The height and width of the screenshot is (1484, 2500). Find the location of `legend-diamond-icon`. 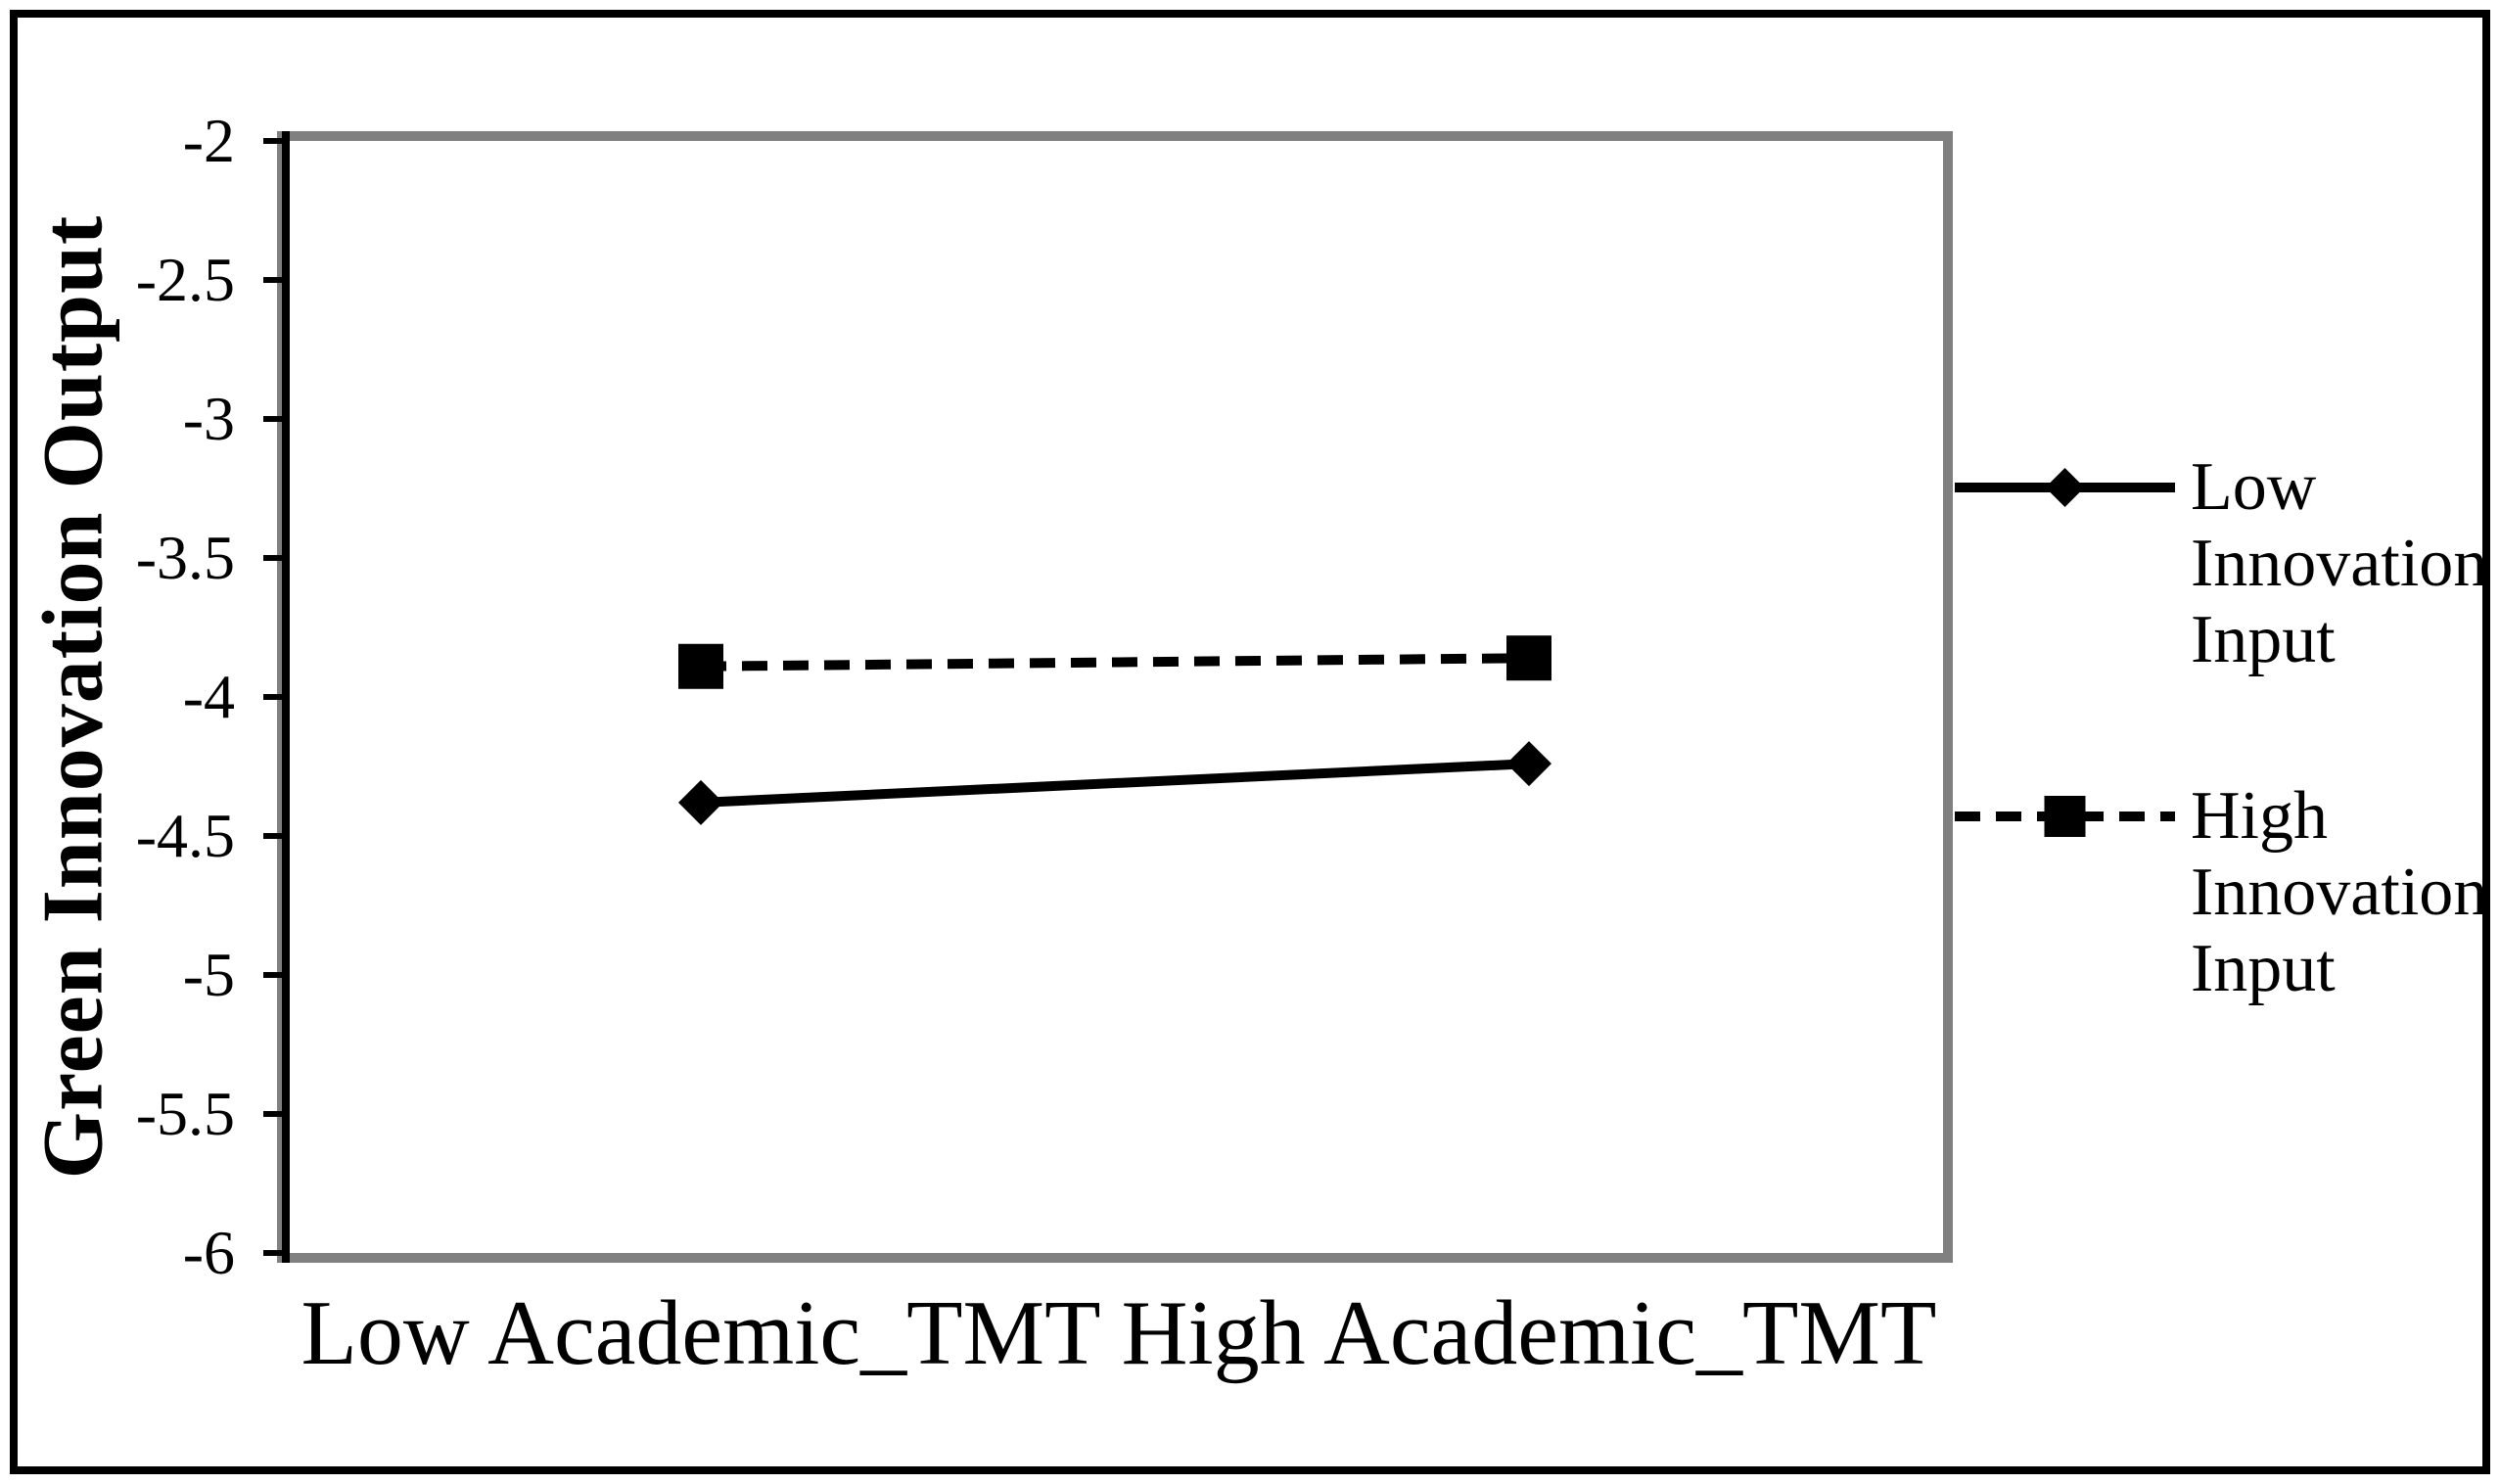

legend-diamond-icon is located at coordinates (2065, 487).